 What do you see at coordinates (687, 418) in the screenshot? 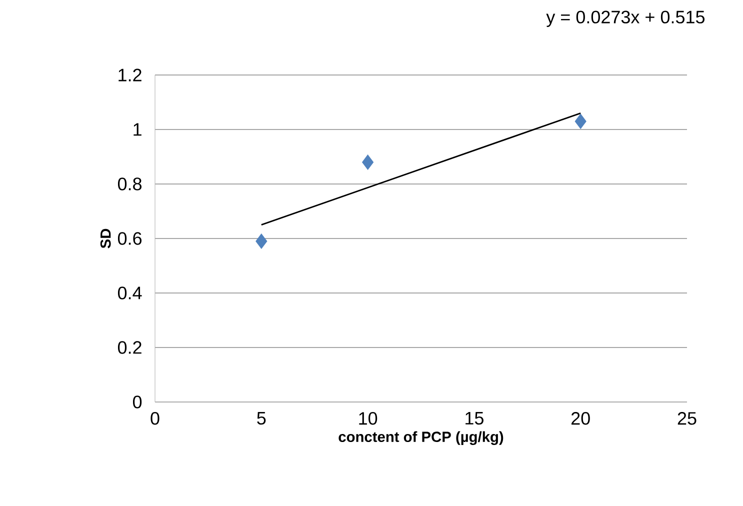
I see `x-tick-label: 25` at bounding box center [687, 418].